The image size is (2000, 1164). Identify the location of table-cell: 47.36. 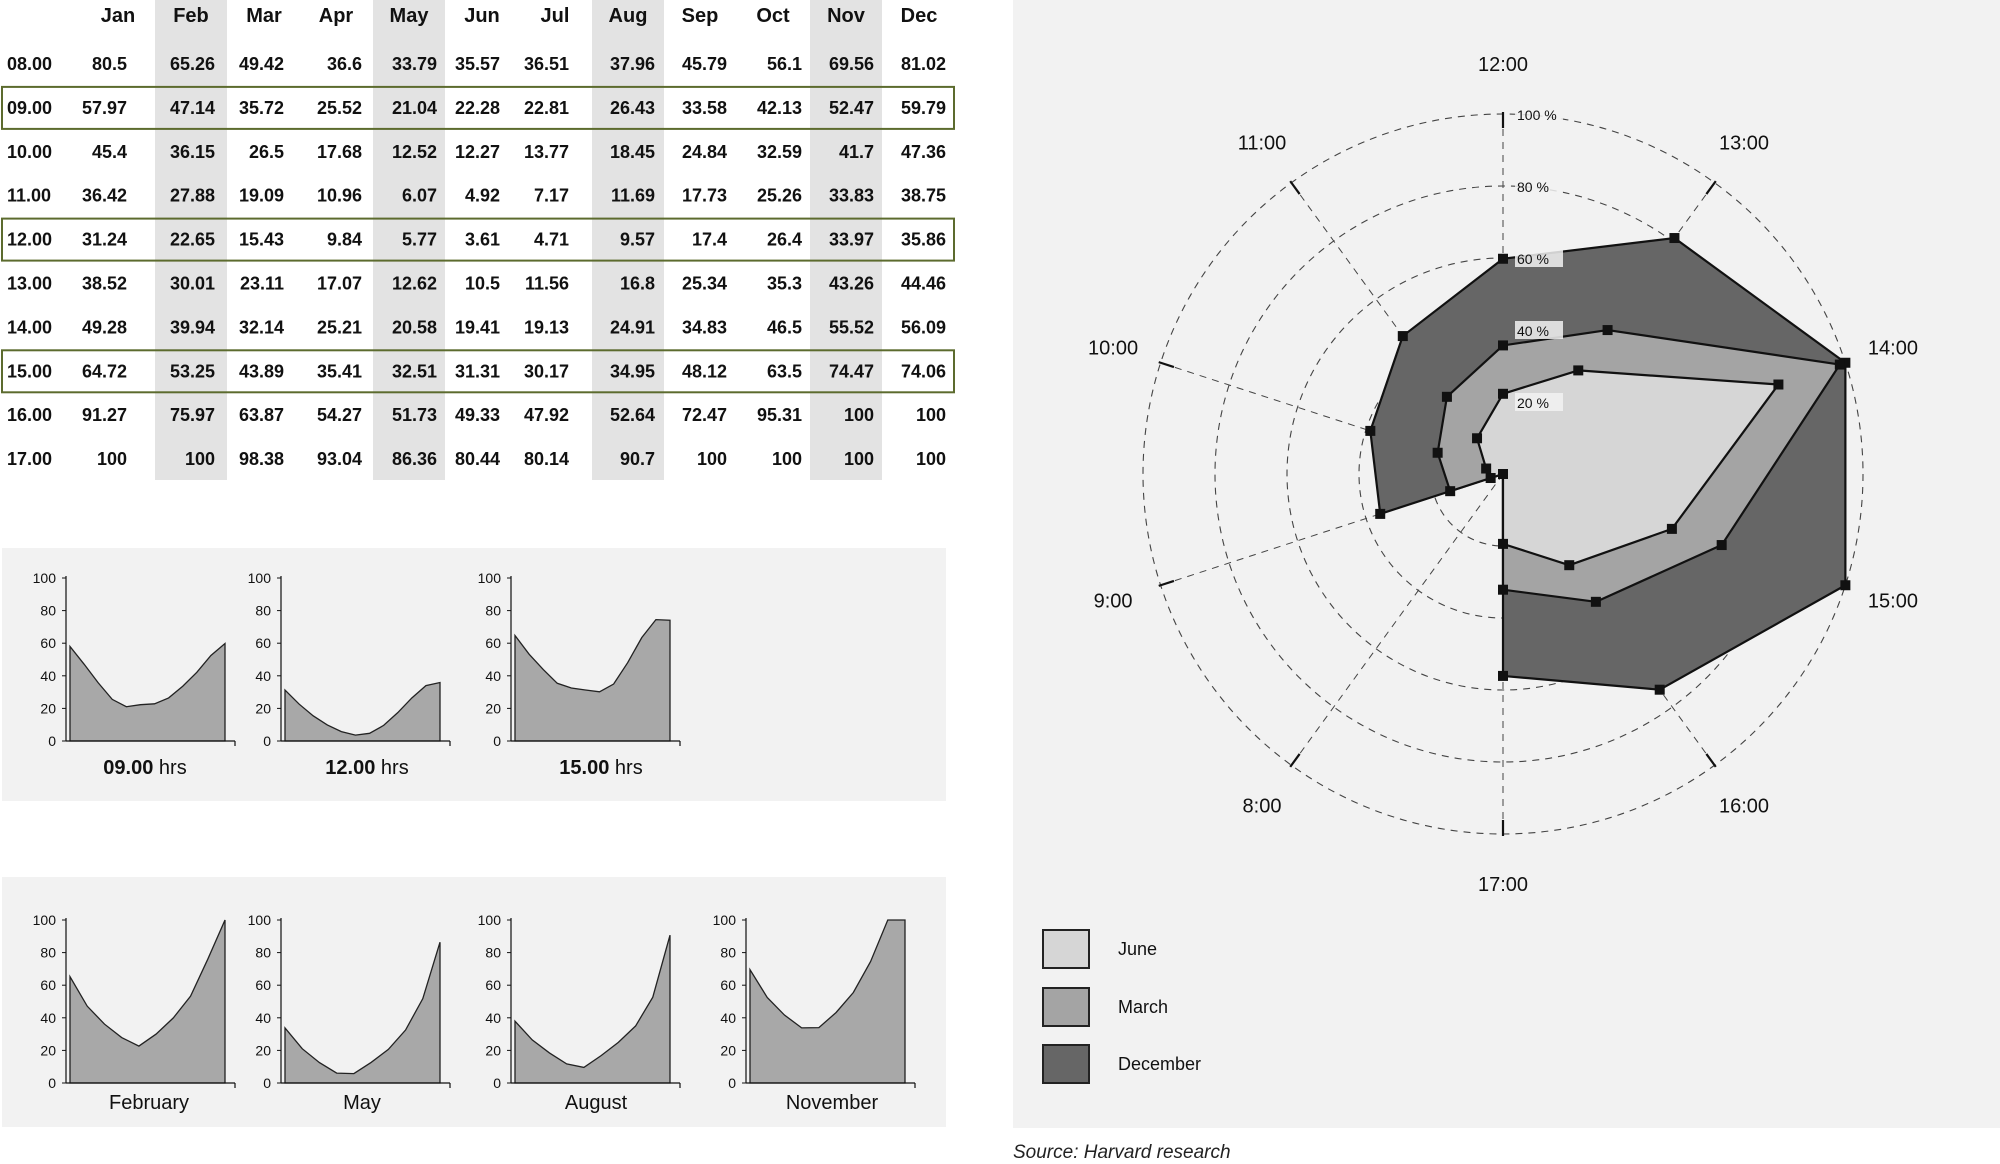
(923, 152).